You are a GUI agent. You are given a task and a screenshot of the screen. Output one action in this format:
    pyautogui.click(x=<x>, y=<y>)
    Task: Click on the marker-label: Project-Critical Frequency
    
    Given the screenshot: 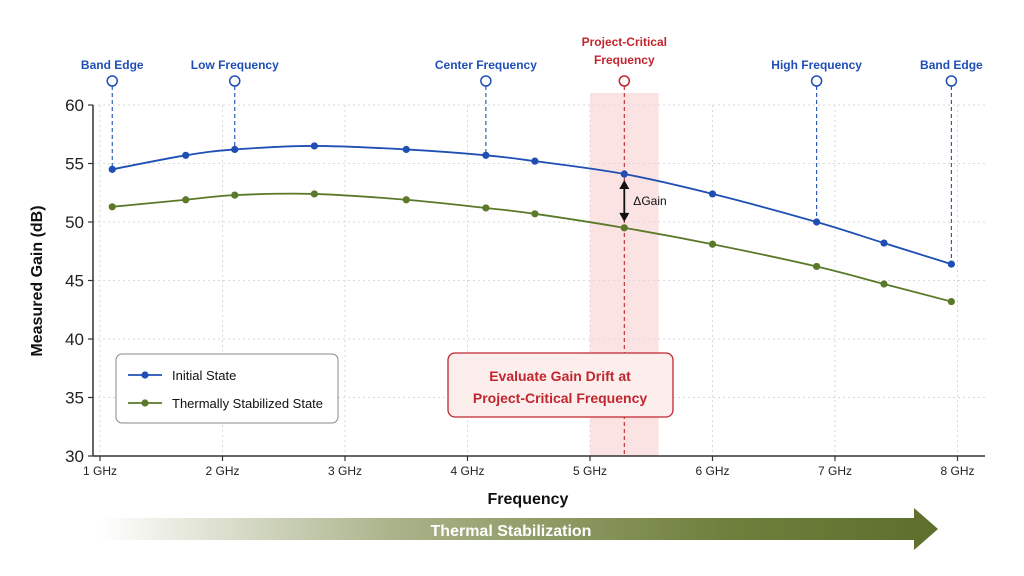 What is the action you would take?
    pyautogui.click(x=624, y=51)
    